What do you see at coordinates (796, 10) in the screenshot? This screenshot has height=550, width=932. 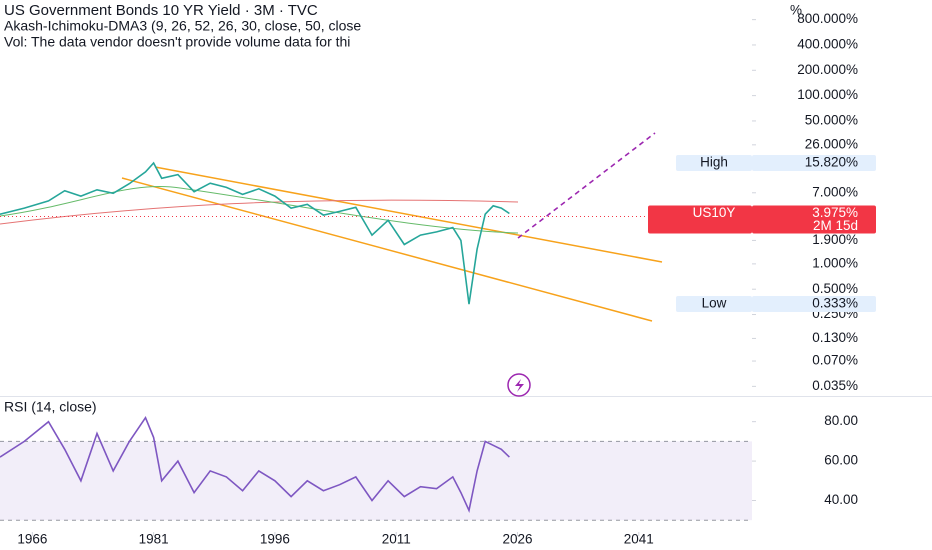 I see `y-unit: %` at bounding box center [796, 10].